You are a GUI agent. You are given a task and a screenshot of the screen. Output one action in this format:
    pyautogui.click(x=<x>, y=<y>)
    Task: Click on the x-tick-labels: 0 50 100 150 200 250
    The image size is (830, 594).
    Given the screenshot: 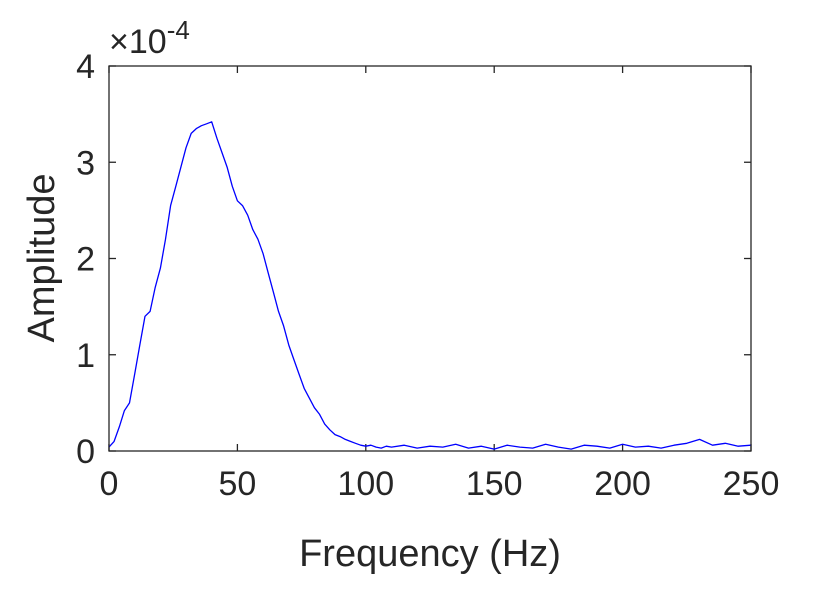 What is the action you would take?
    pyautogui.click(x=440, y=484)
    